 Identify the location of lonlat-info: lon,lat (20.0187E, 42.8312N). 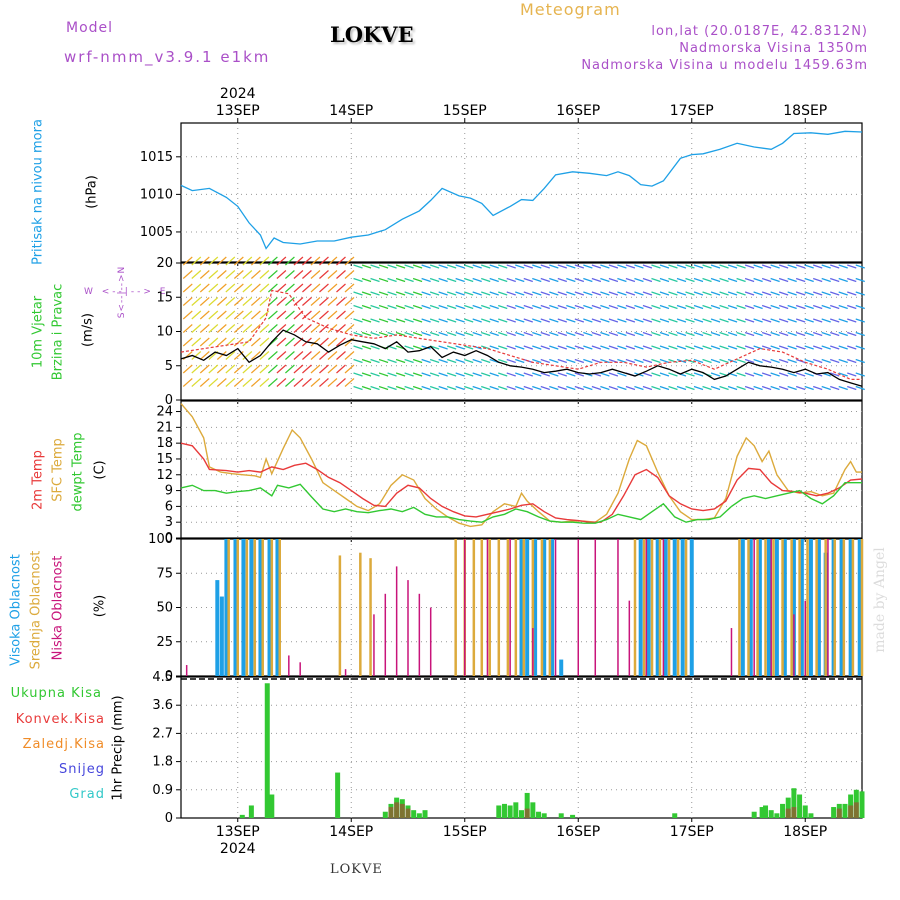
(759, 31).